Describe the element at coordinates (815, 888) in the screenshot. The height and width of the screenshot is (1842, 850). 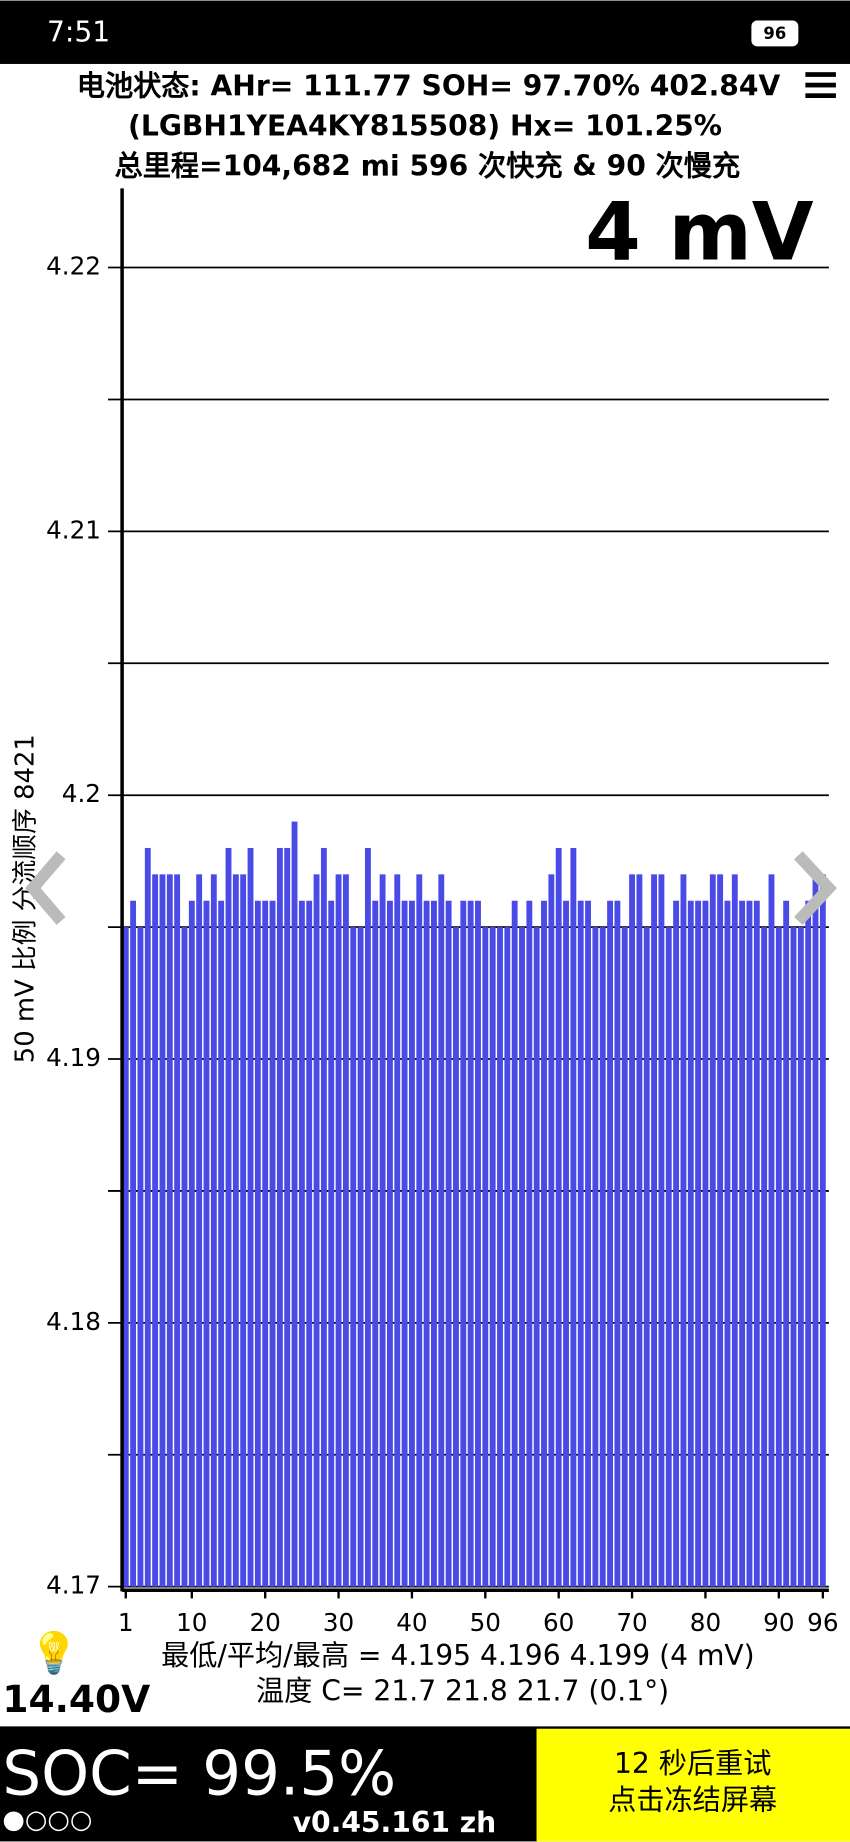
I see `next-arrow` at that location.